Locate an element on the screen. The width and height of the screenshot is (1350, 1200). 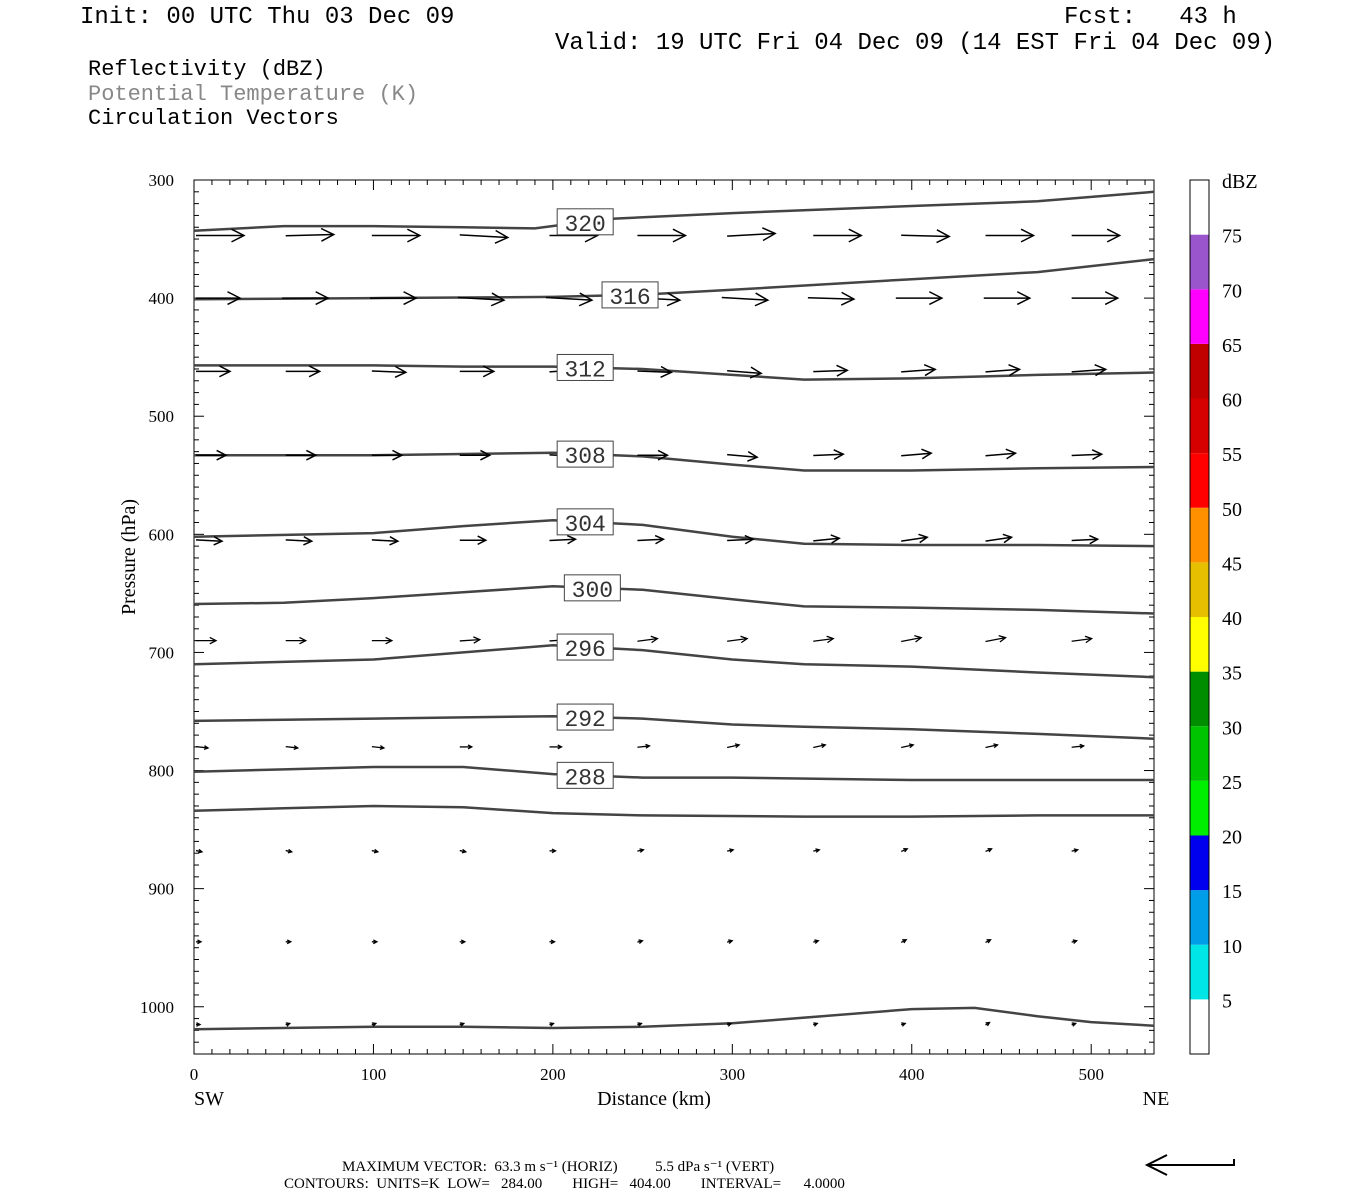
colorbar-label: 25 is located at coordinates (1232, 783).